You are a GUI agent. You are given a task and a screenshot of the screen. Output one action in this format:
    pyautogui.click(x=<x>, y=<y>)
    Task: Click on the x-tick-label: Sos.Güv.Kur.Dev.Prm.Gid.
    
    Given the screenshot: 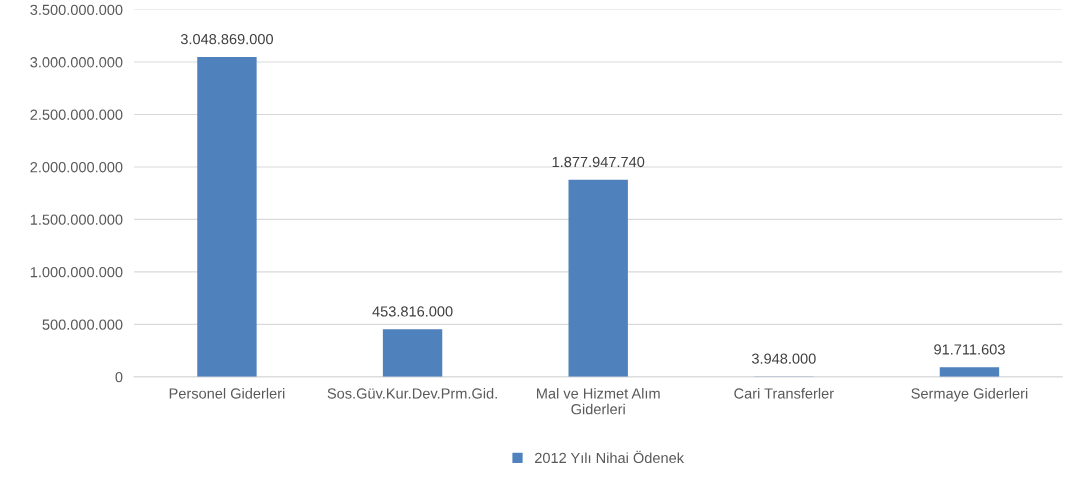 What is the action you would take?
    pyautogui.click(x=412, y=393)
    